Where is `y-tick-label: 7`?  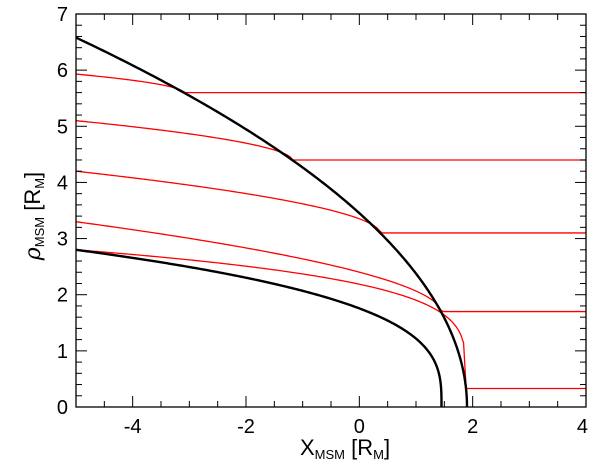 y-tick-label: 7 is located at coordinates (62, 15).